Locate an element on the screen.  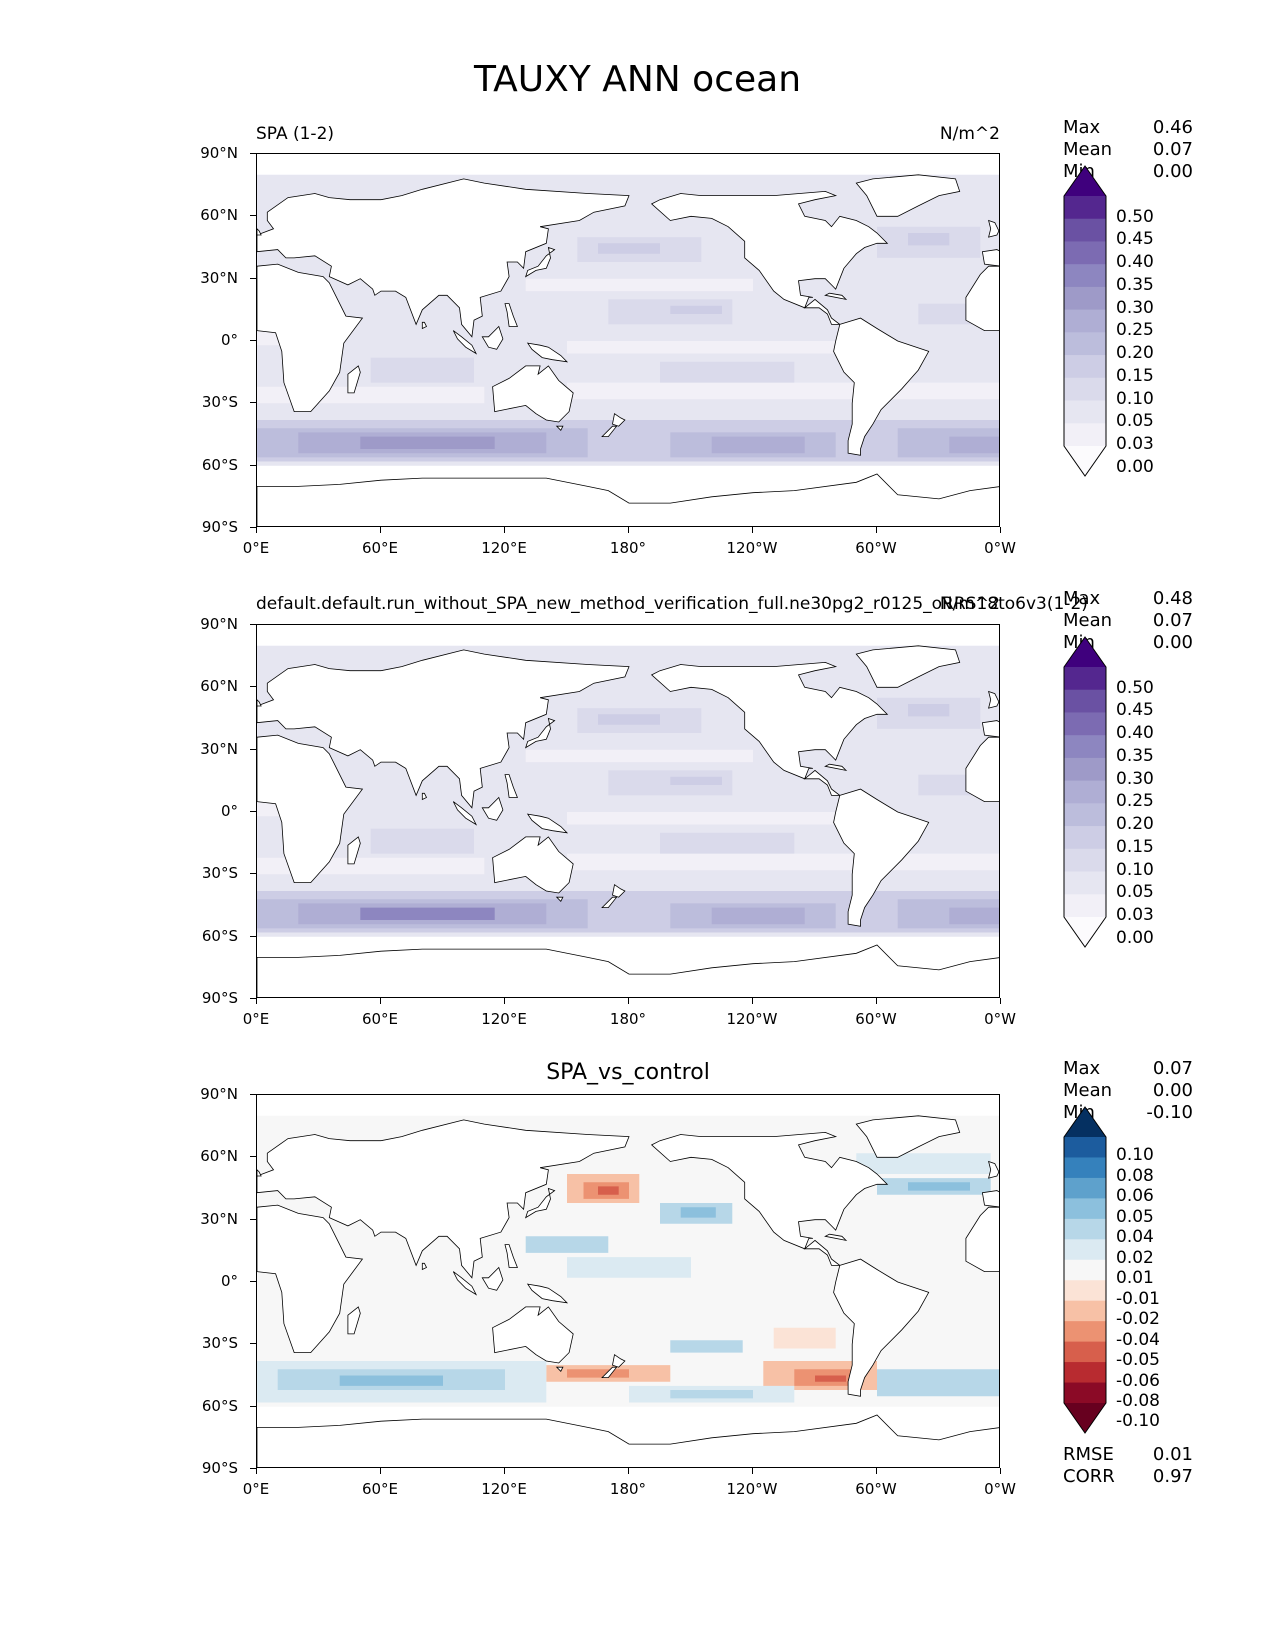
colorbar-tick-label: -0.05 is located at coordinates (1138, 1360).